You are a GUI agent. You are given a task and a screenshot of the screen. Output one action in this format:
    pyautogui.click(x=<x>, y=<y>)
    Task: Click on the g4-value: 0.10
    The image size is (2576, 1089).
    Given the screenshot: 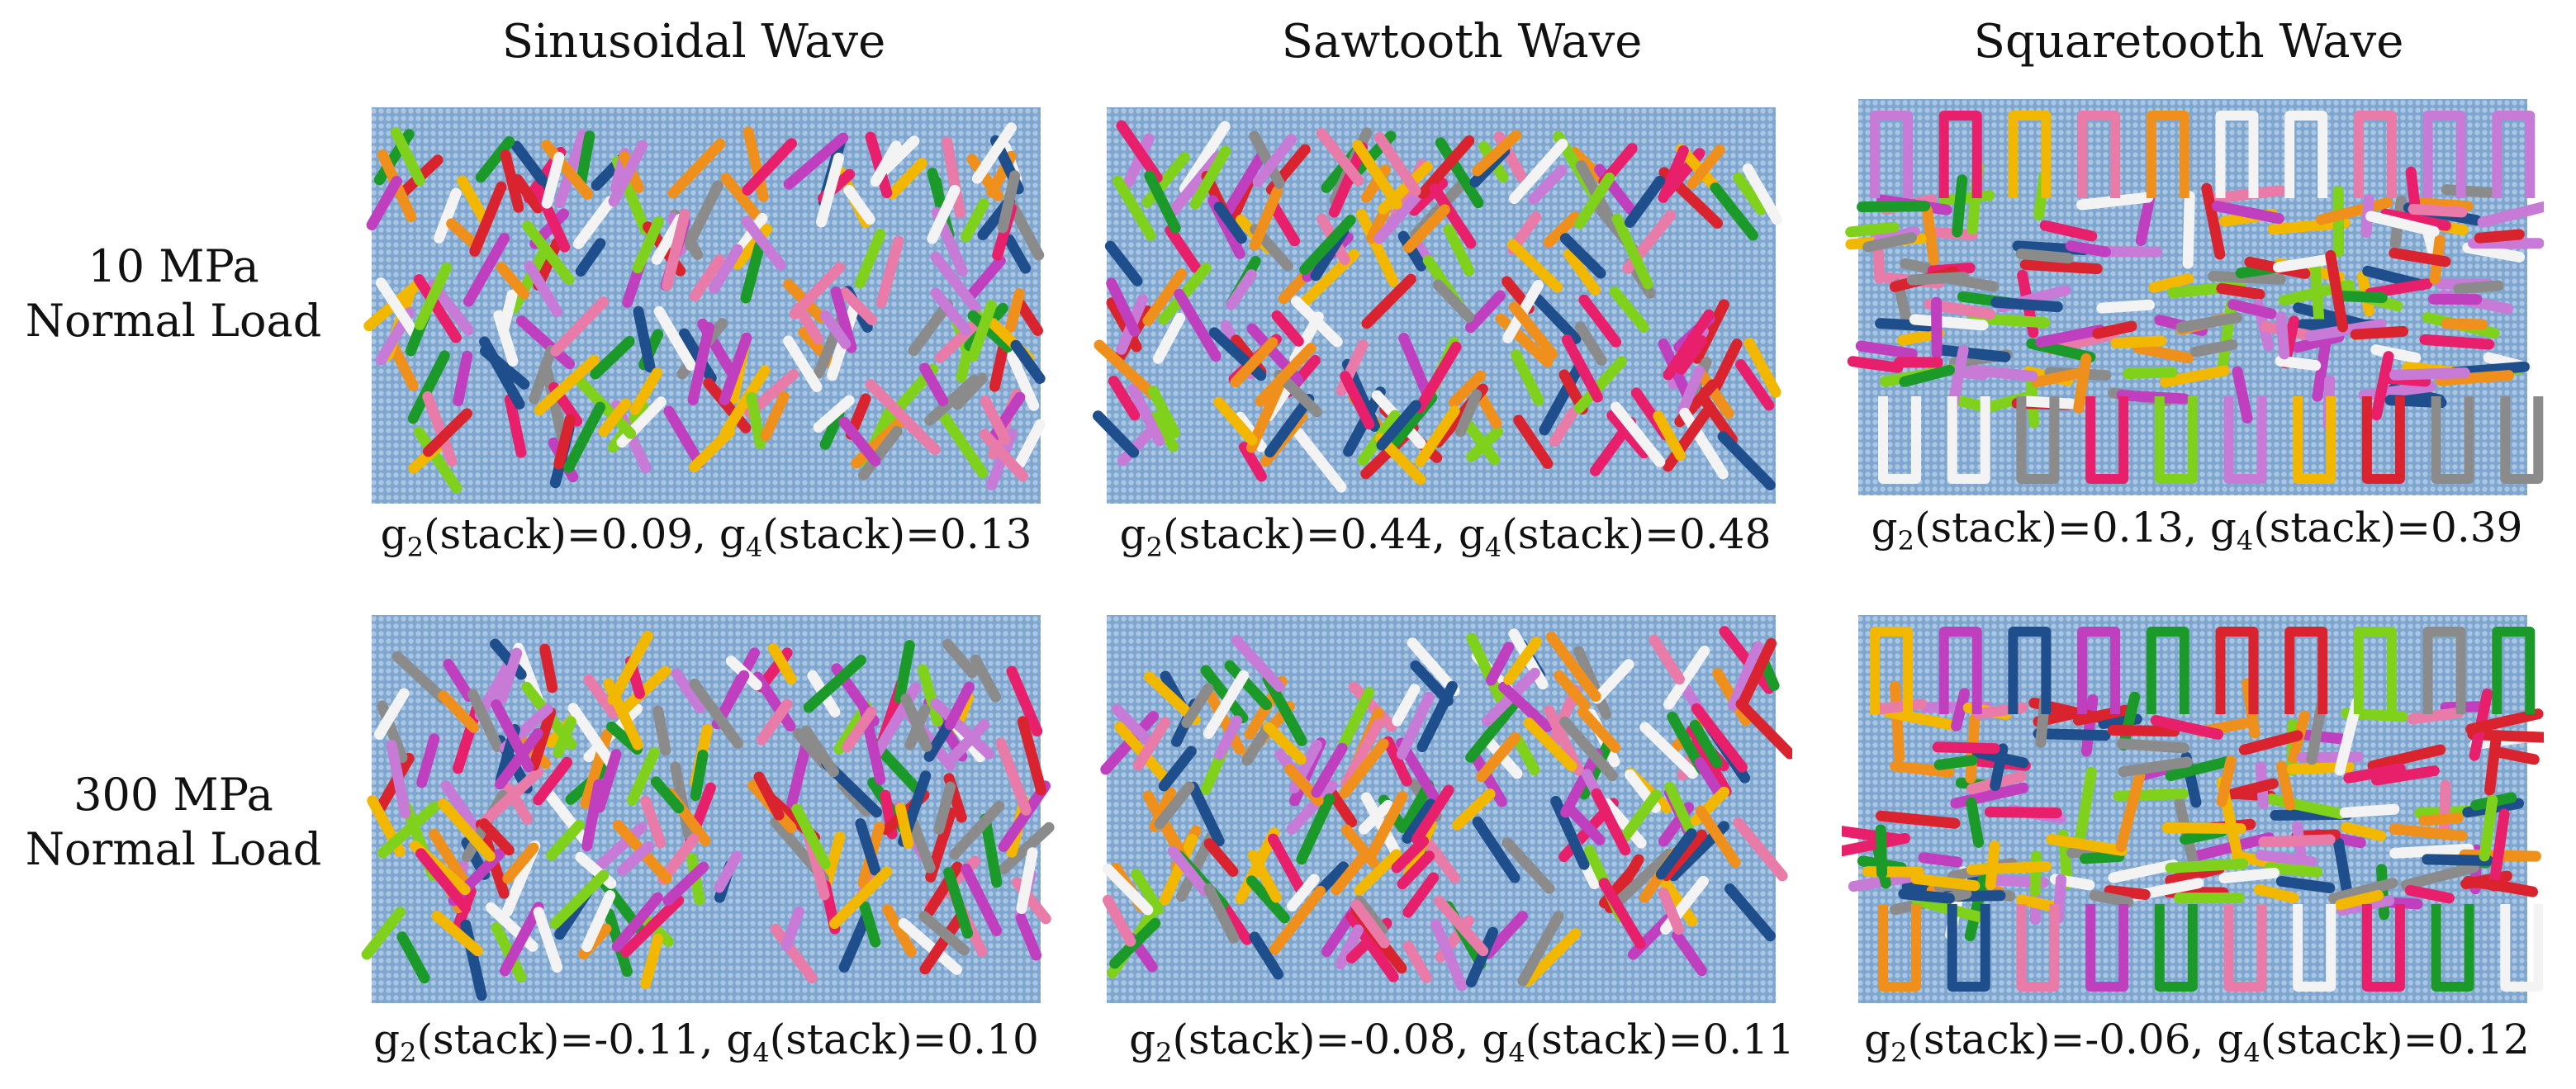 What is the action you would take?
    pyautogui.click(x=992, y=1039)
    